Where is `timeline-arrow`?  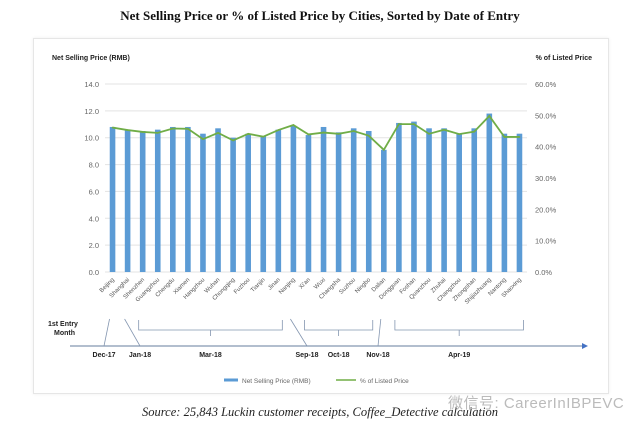 timeline-arrow is located at coordinates (585, 346).